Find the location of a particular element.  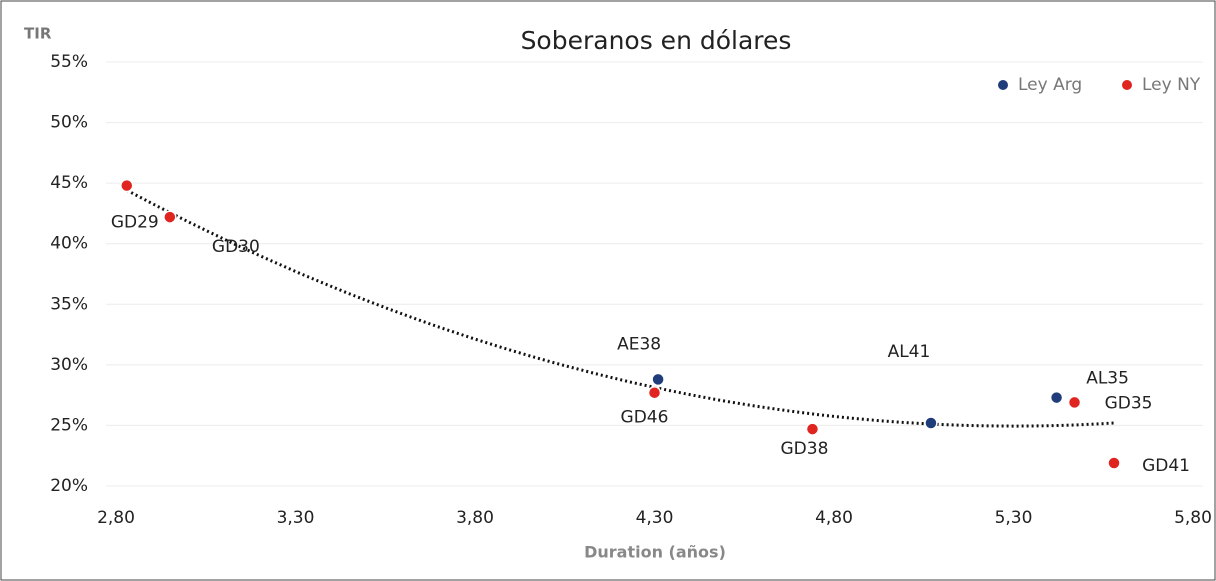

x-tick-label: 2,80 is located at coordinates (116, 518).